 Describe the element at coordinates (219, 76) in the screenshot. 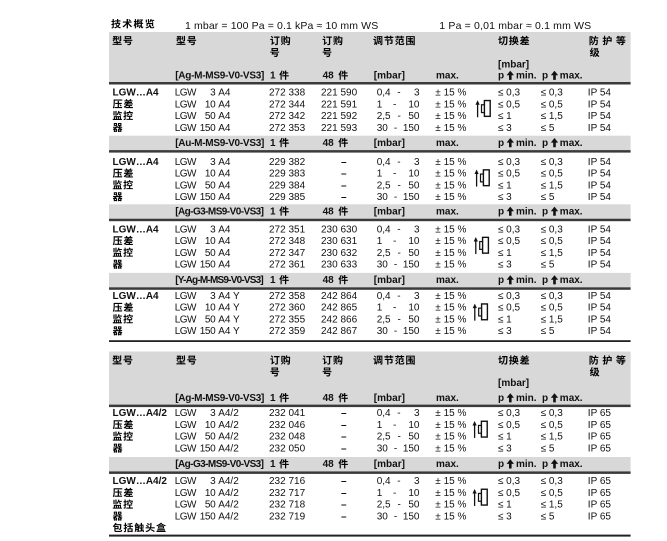

I see `svg-text: [Ag-M-MS9-V0-VS3]` at that location.